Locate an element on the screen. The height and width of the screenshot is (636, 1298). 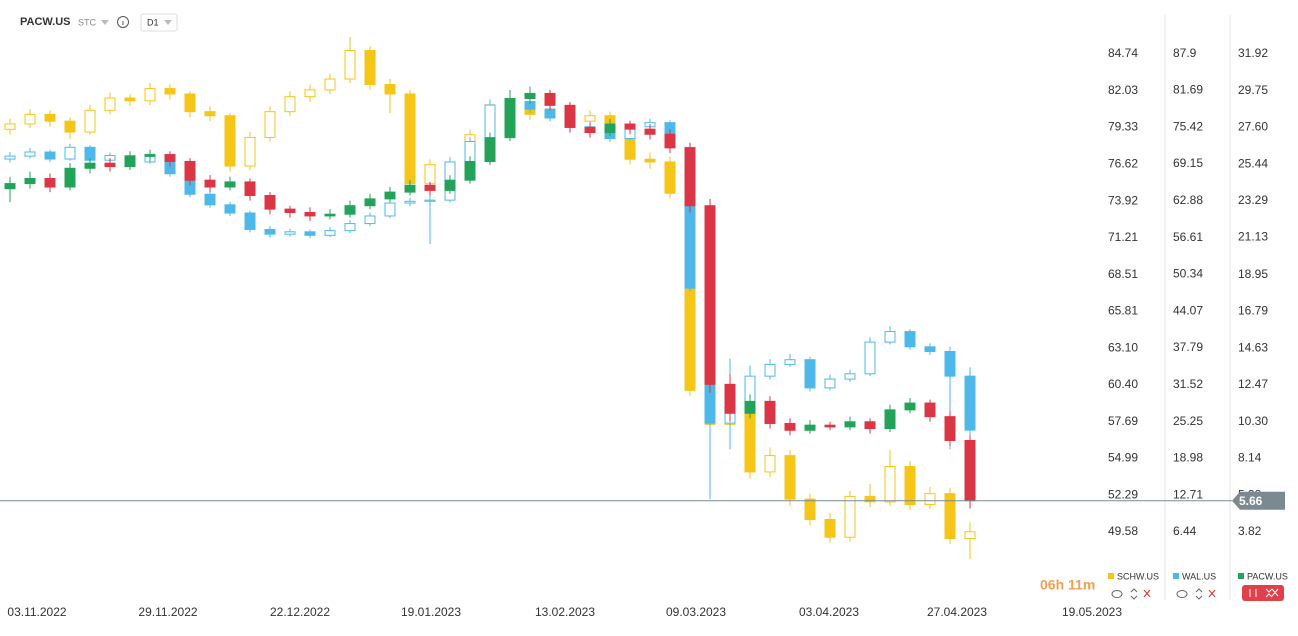
symbol: PACW.US is located at coordinates (45, 22).